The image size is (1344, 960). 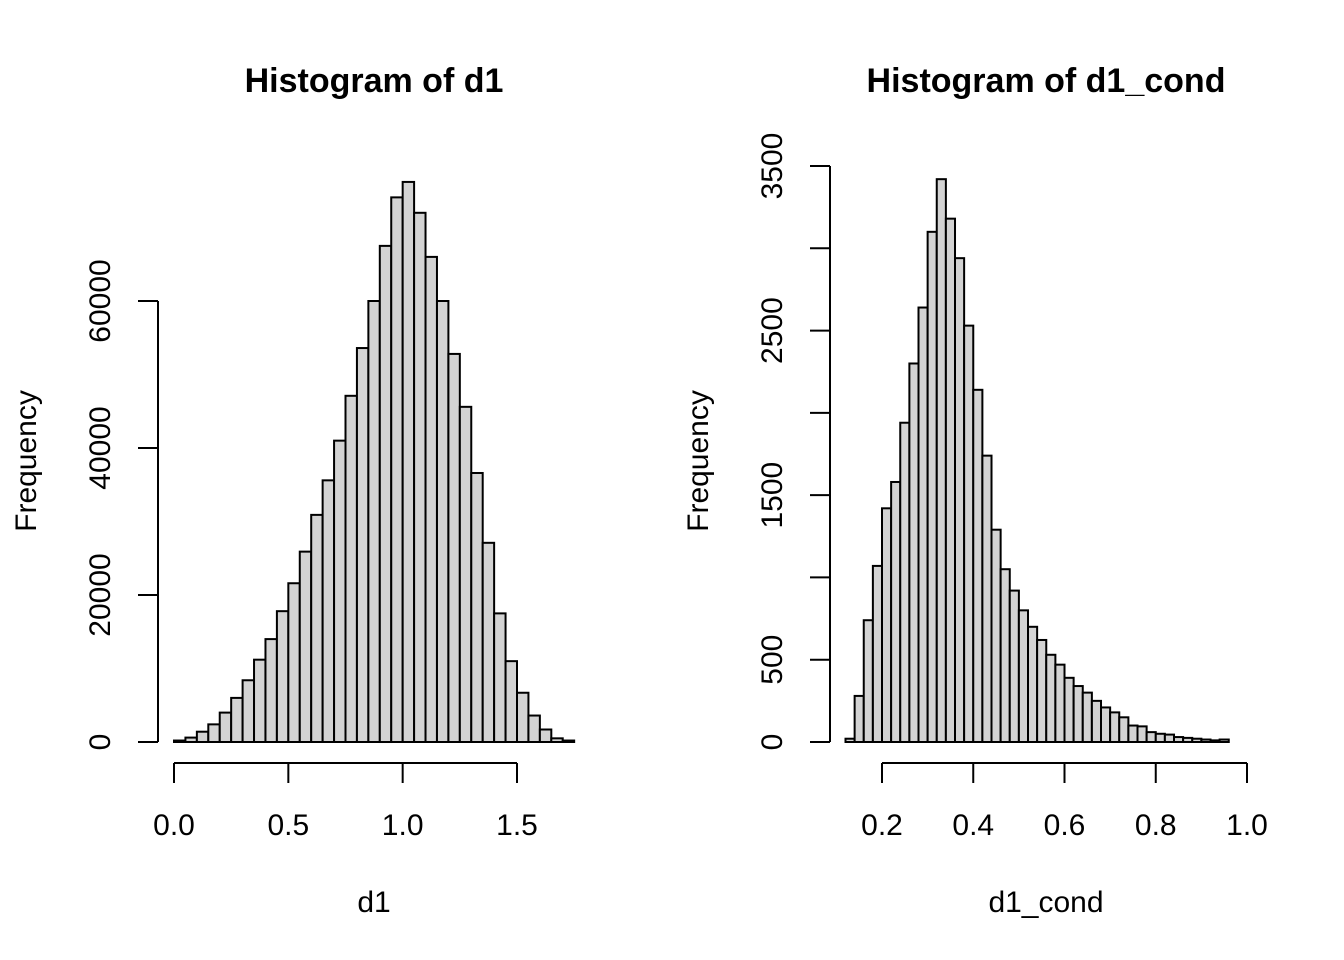 I want to click on y-tick-label: 60000, so click(x=100, y=300).